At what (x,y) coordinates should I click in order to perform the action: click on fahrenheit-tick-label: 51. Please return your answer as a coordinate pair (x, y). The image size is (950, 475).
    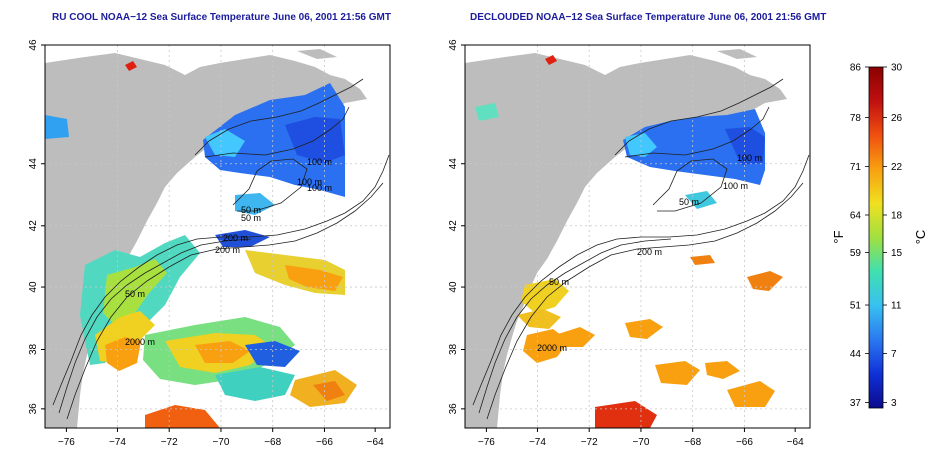
    Looking at the image, I should click on (856, 306).